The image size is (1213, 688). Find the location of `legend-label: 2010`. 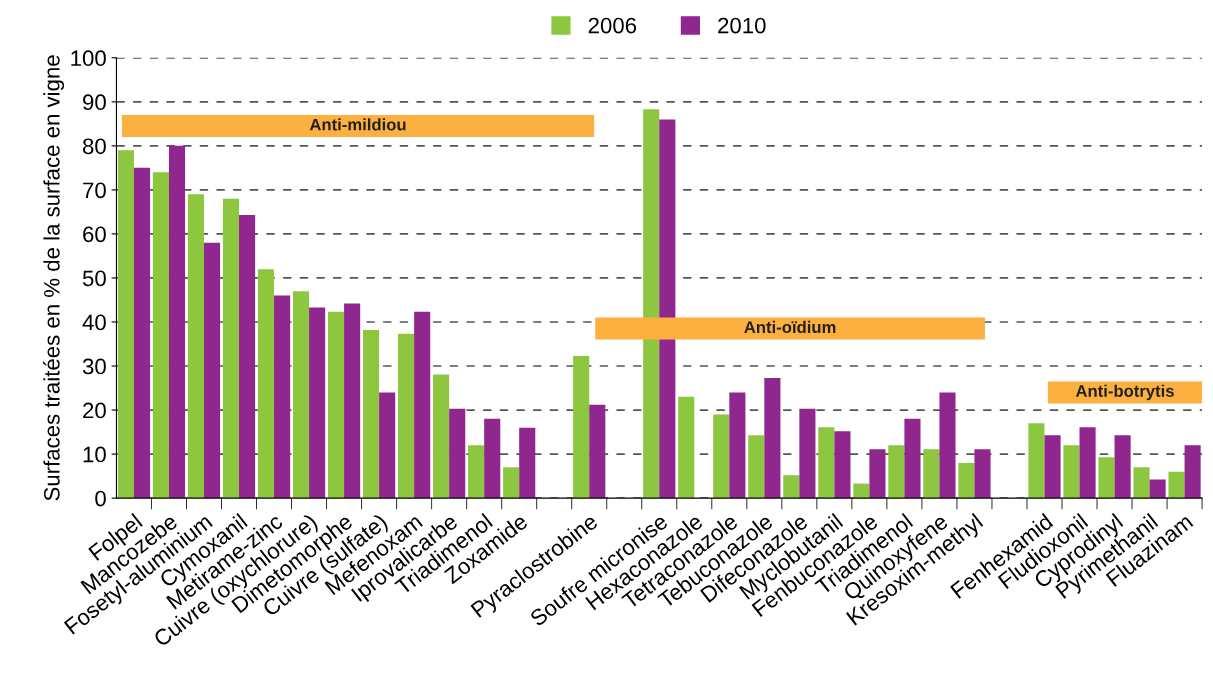

legend-label: 2010 is located at coordinates (742, 25).